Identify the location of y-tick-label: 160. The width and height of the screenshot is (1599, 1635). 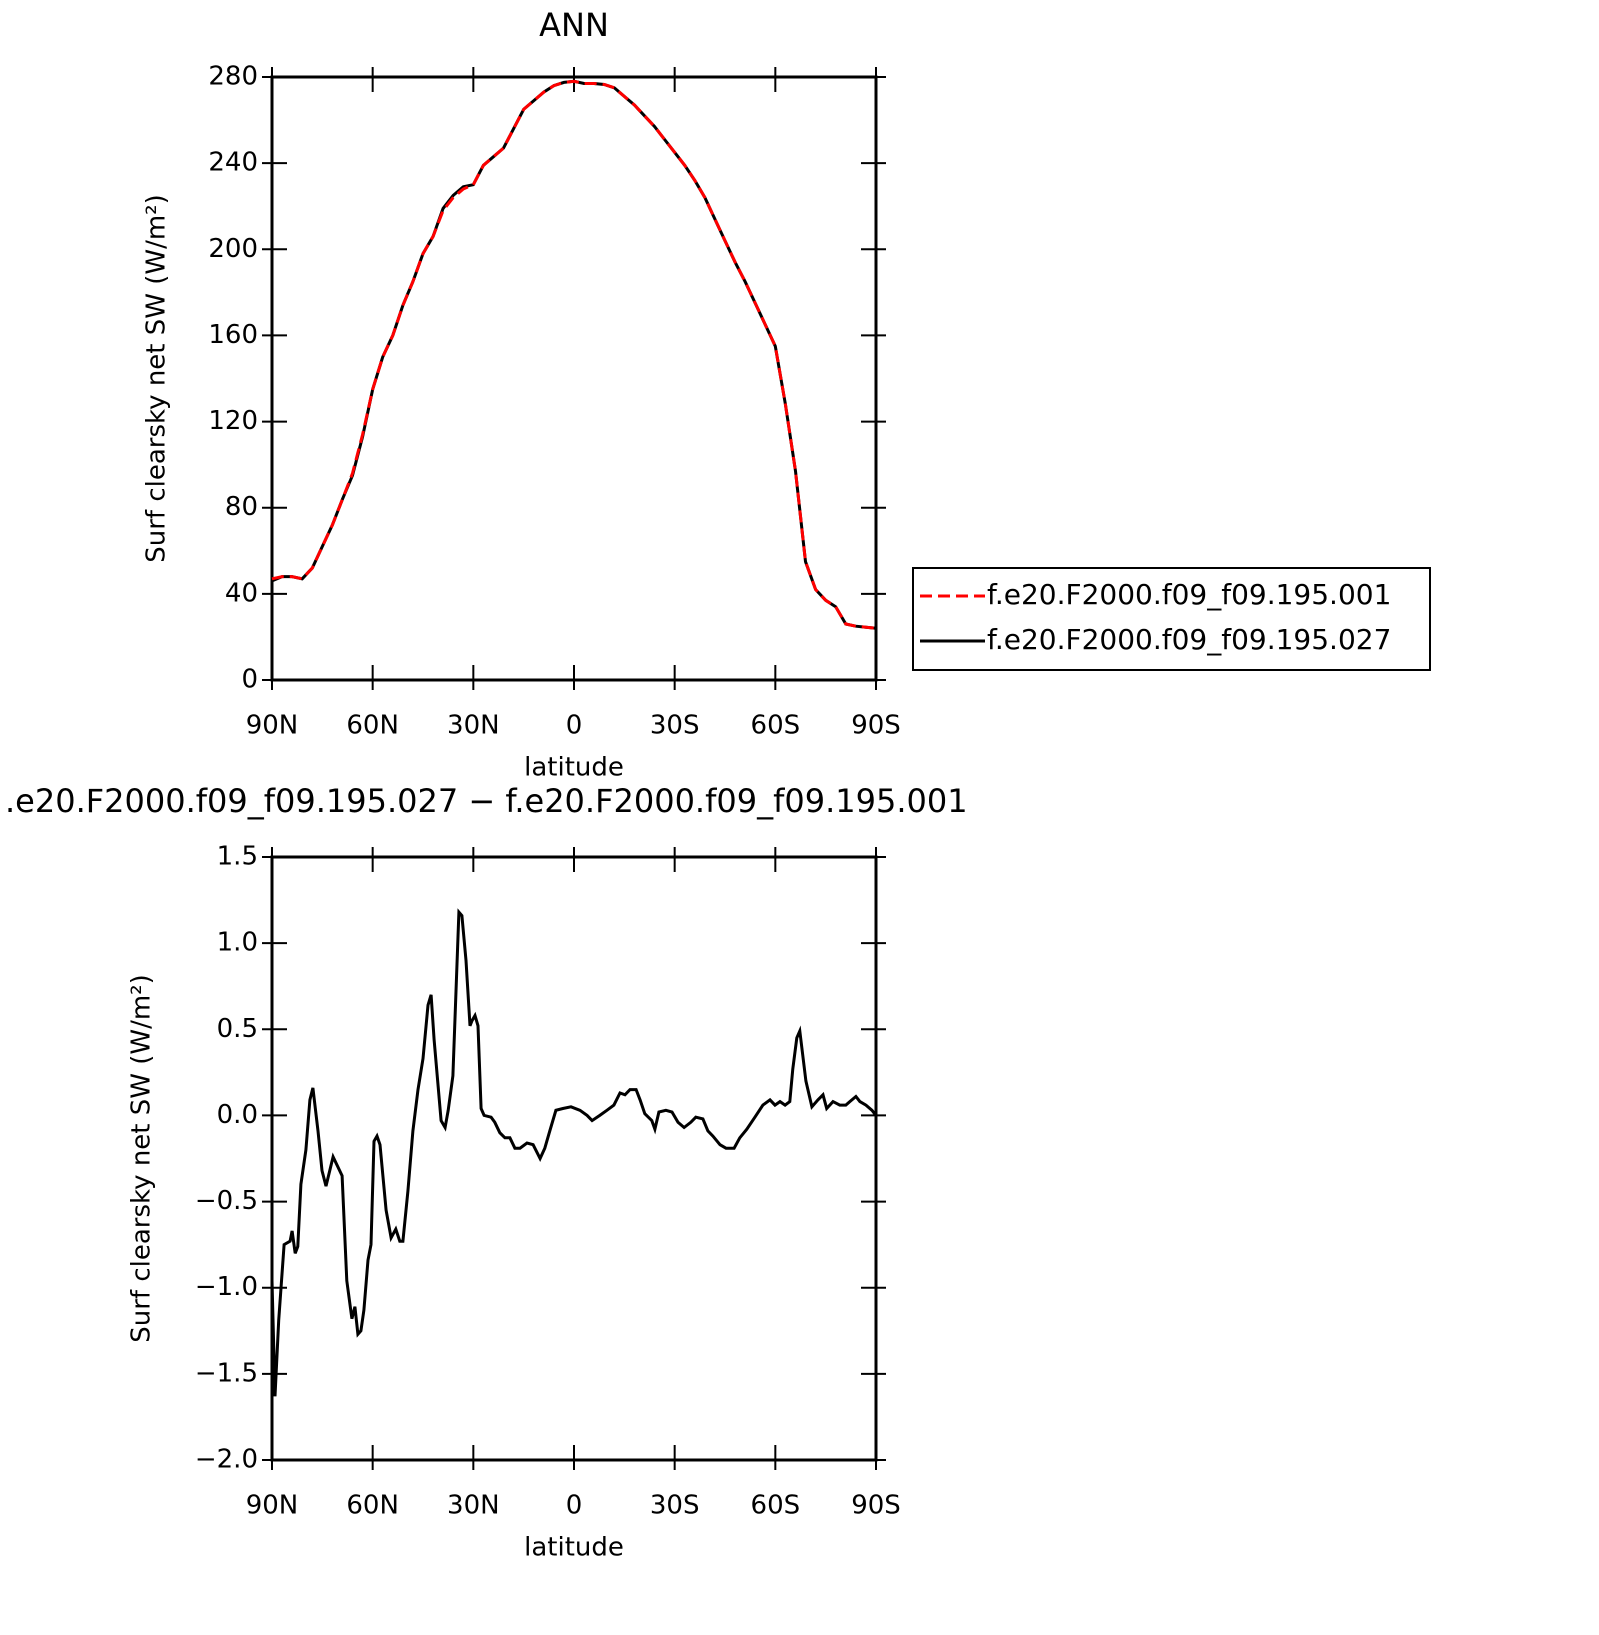
(233, 335).